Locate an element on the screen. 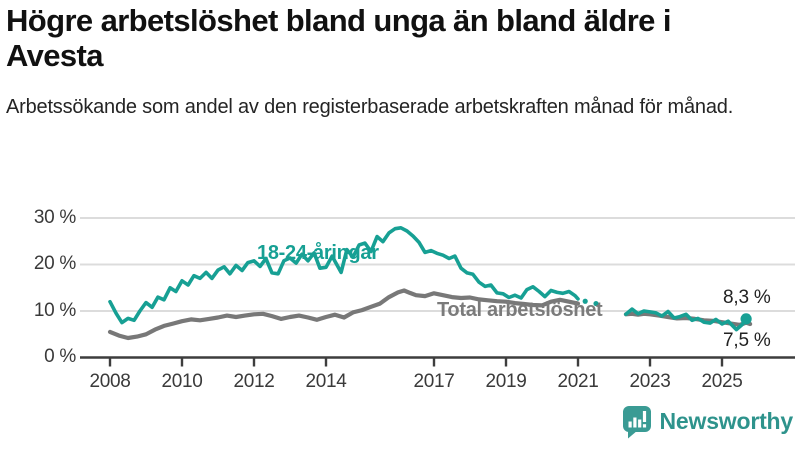 The image size is (800, 450). y-tick-label: 20 % is located at coordinates (54, 263).